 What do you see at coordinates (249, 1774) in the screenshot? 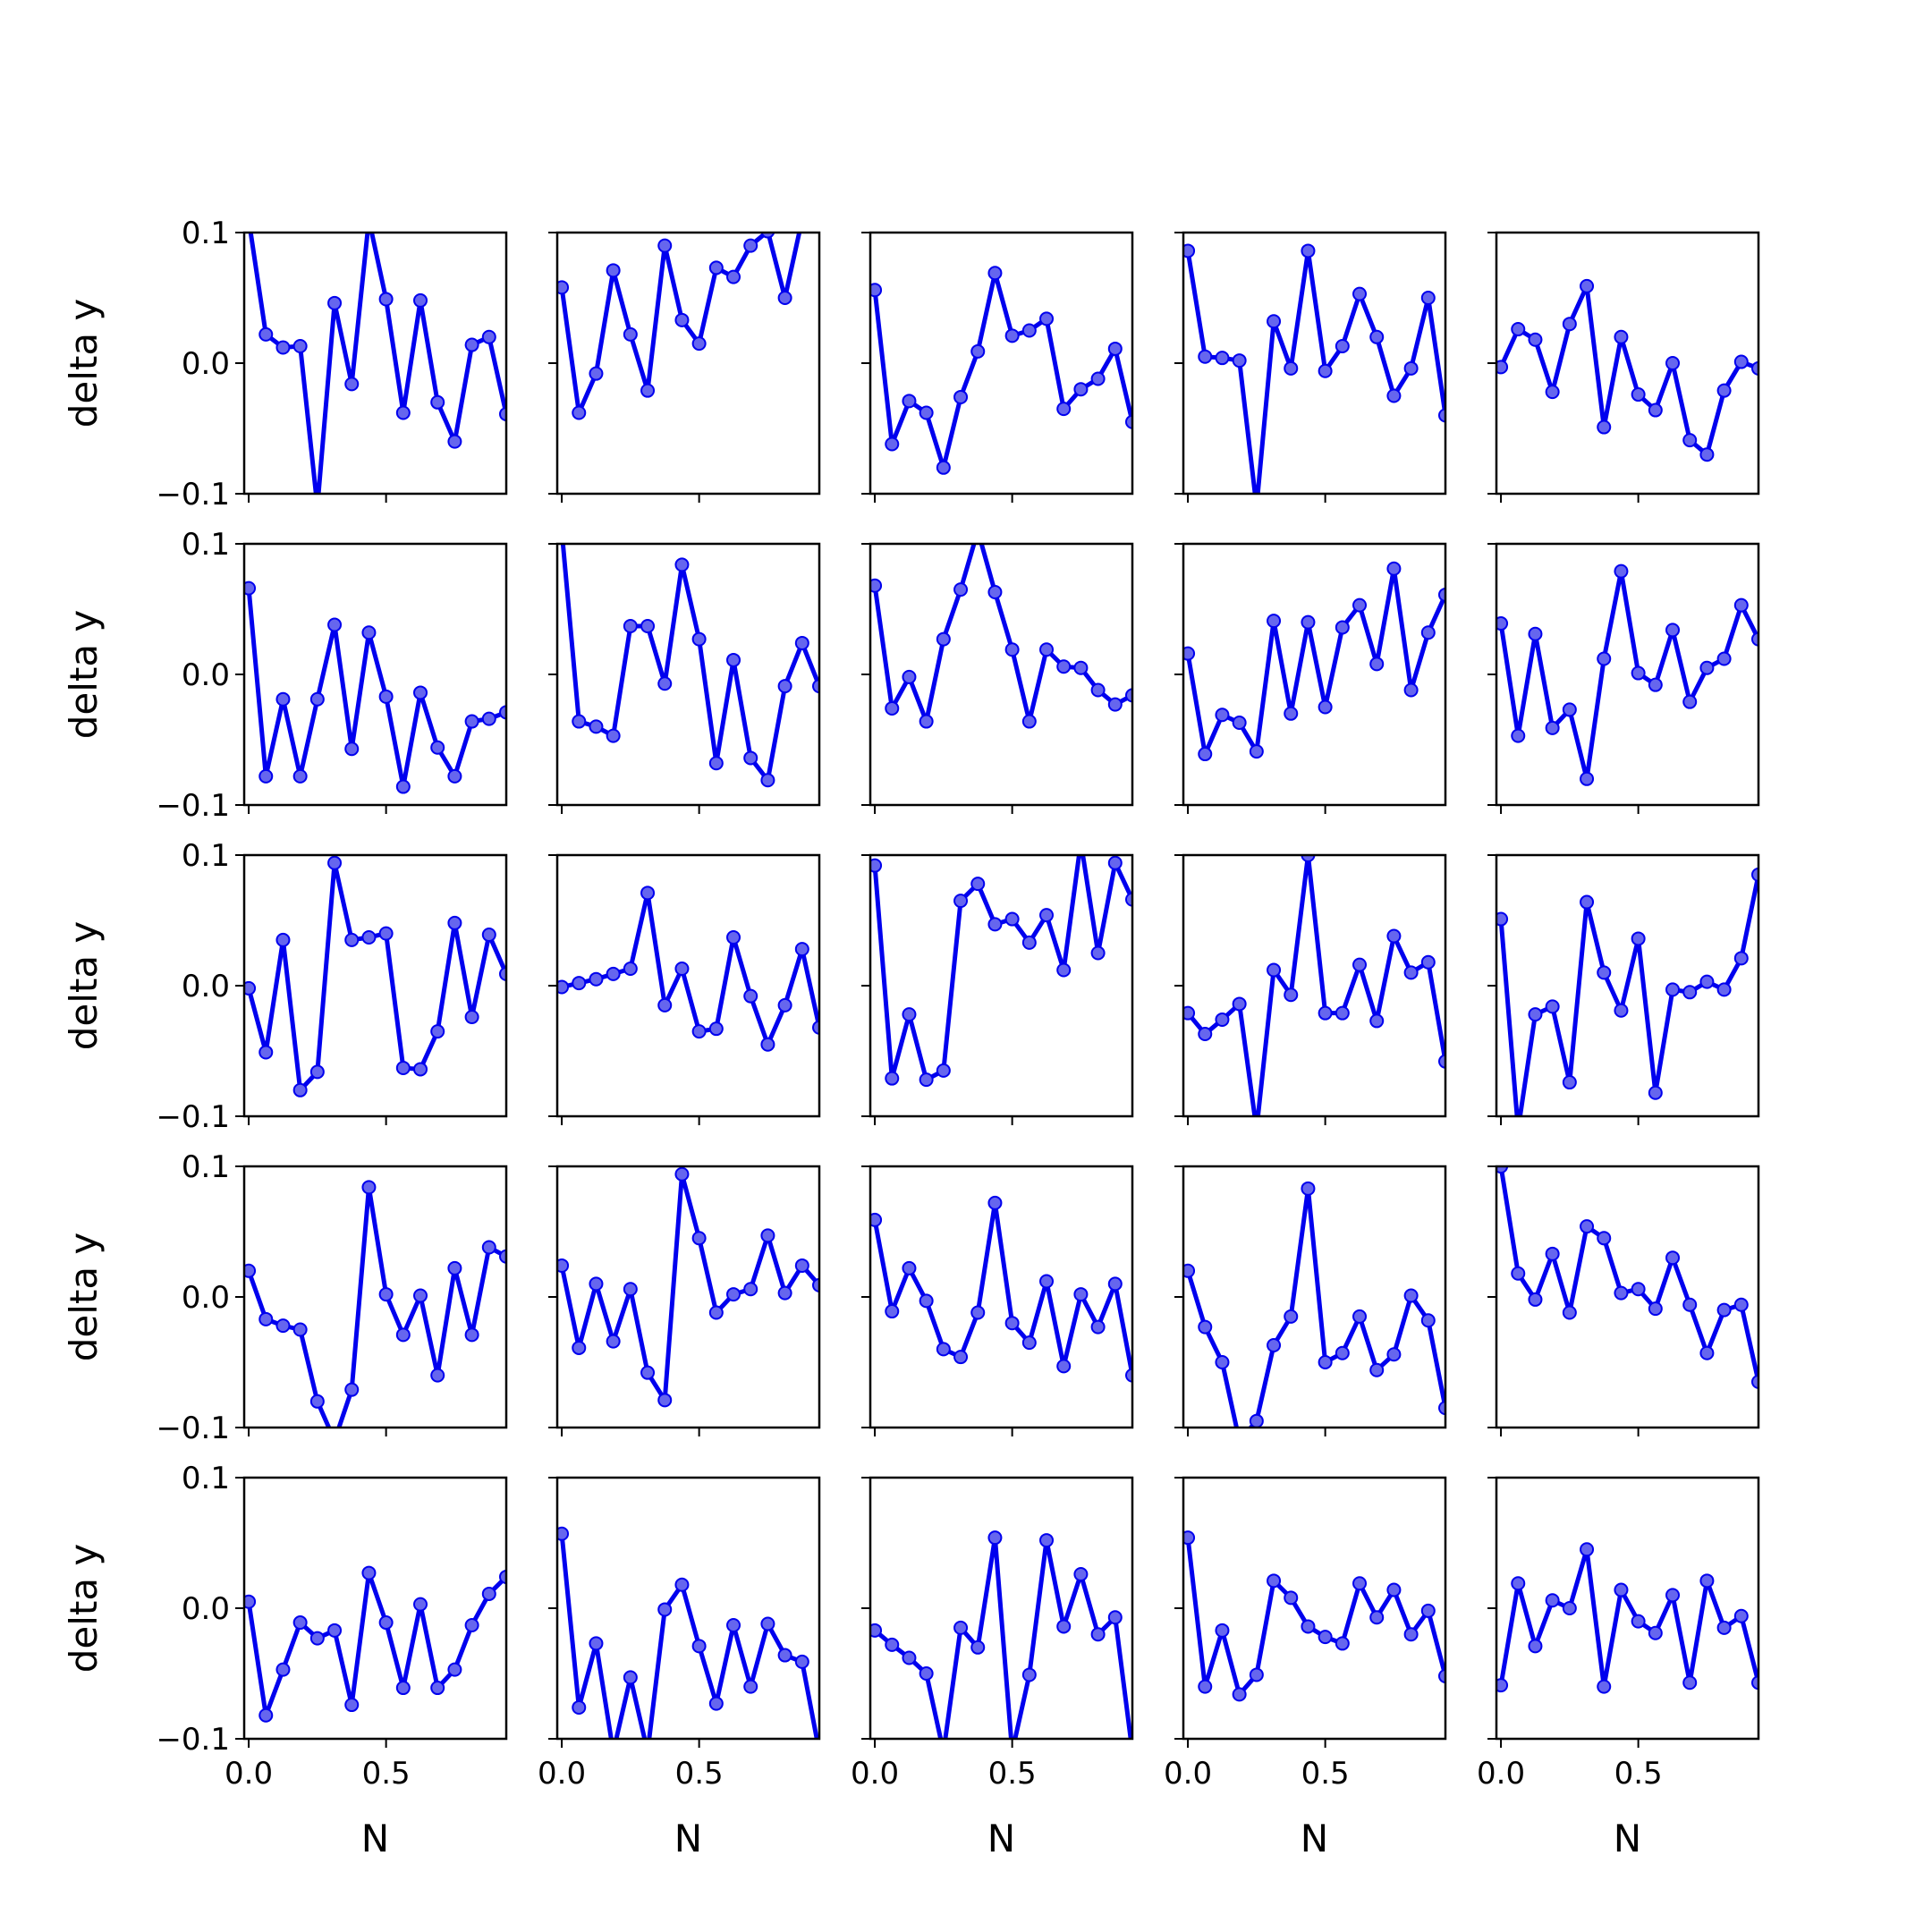
I see `x-tick-label: 0.0` at bounding box center [249, 1774].